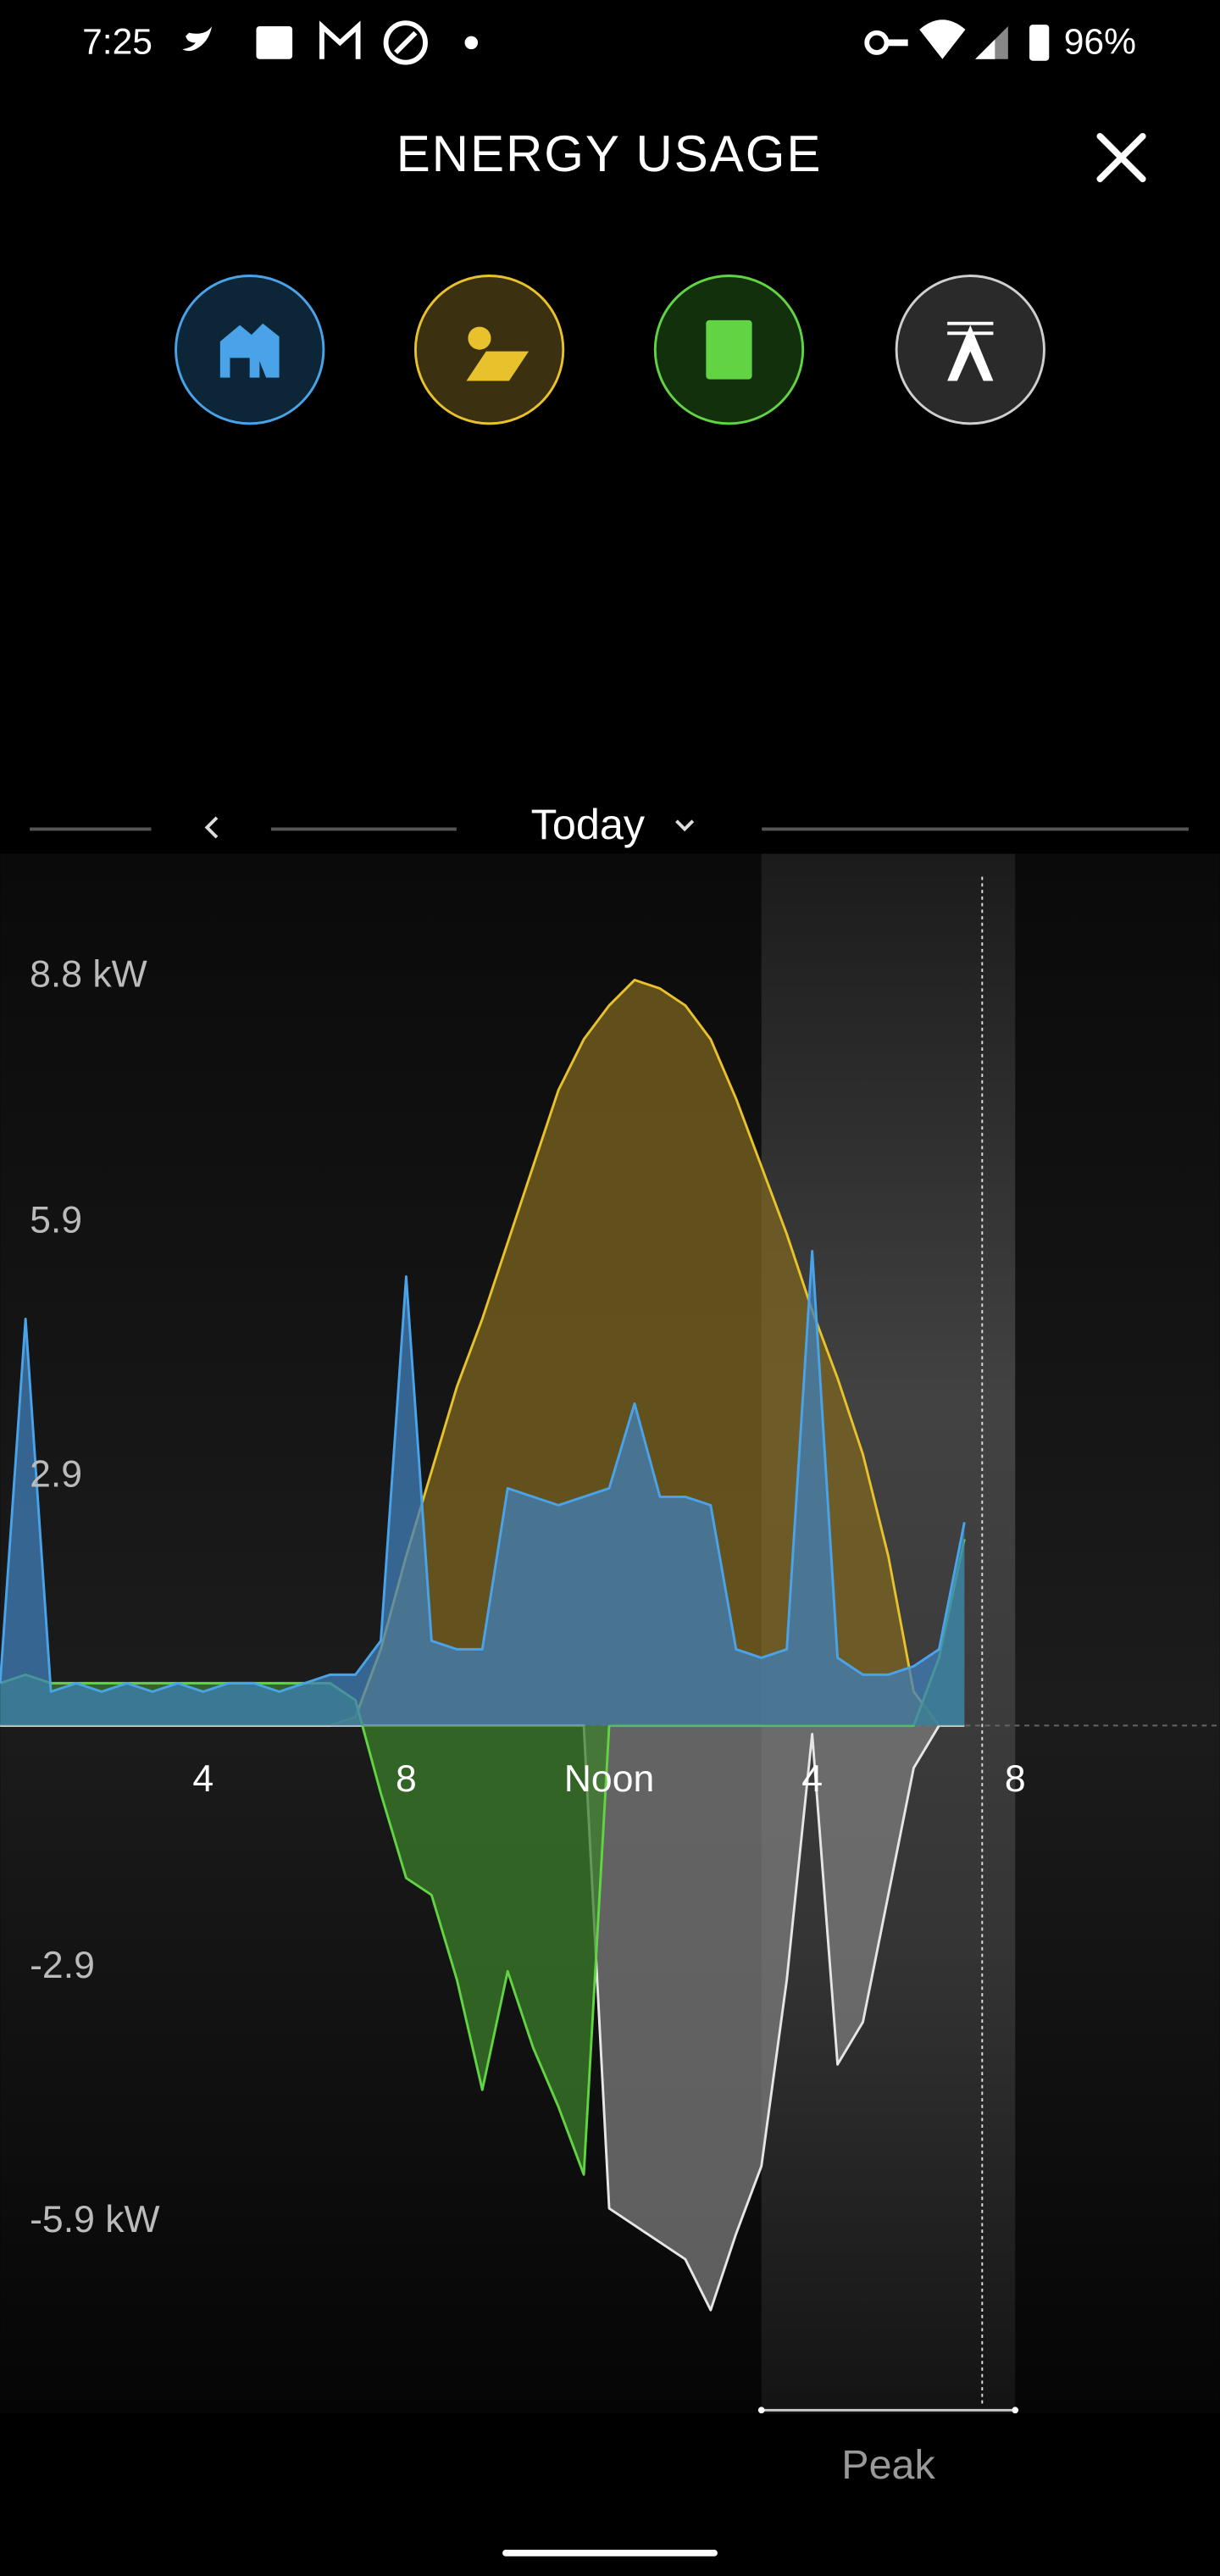  I want to click on date-label: Today, so click(588, 824).